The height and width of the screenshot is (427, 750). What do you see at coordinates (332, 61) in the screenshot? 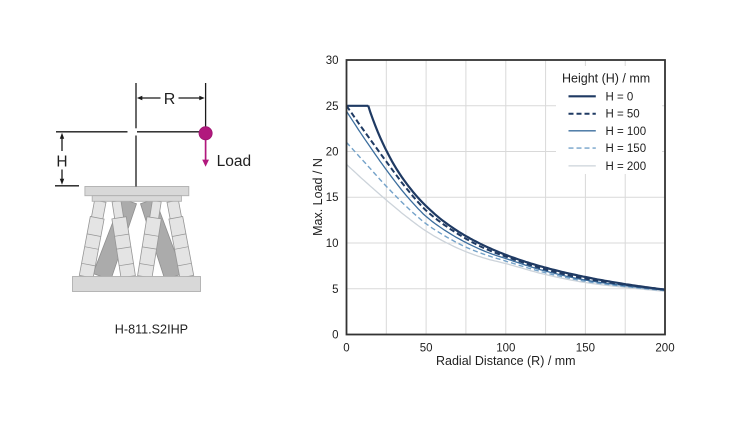
I see `svg-text: 30` at bounding box center [332, 61].